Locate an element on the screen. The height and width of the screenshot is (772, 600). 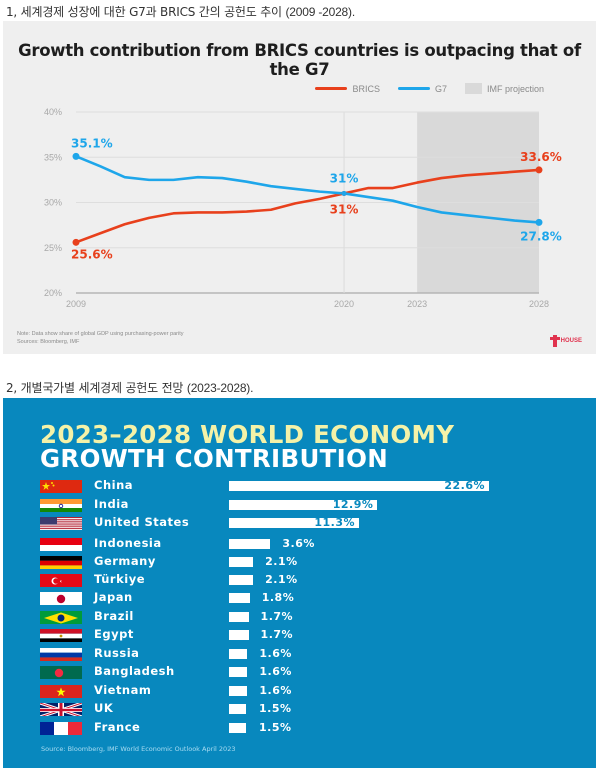
country-label: Indonesia is located at coordinates (128, 543).